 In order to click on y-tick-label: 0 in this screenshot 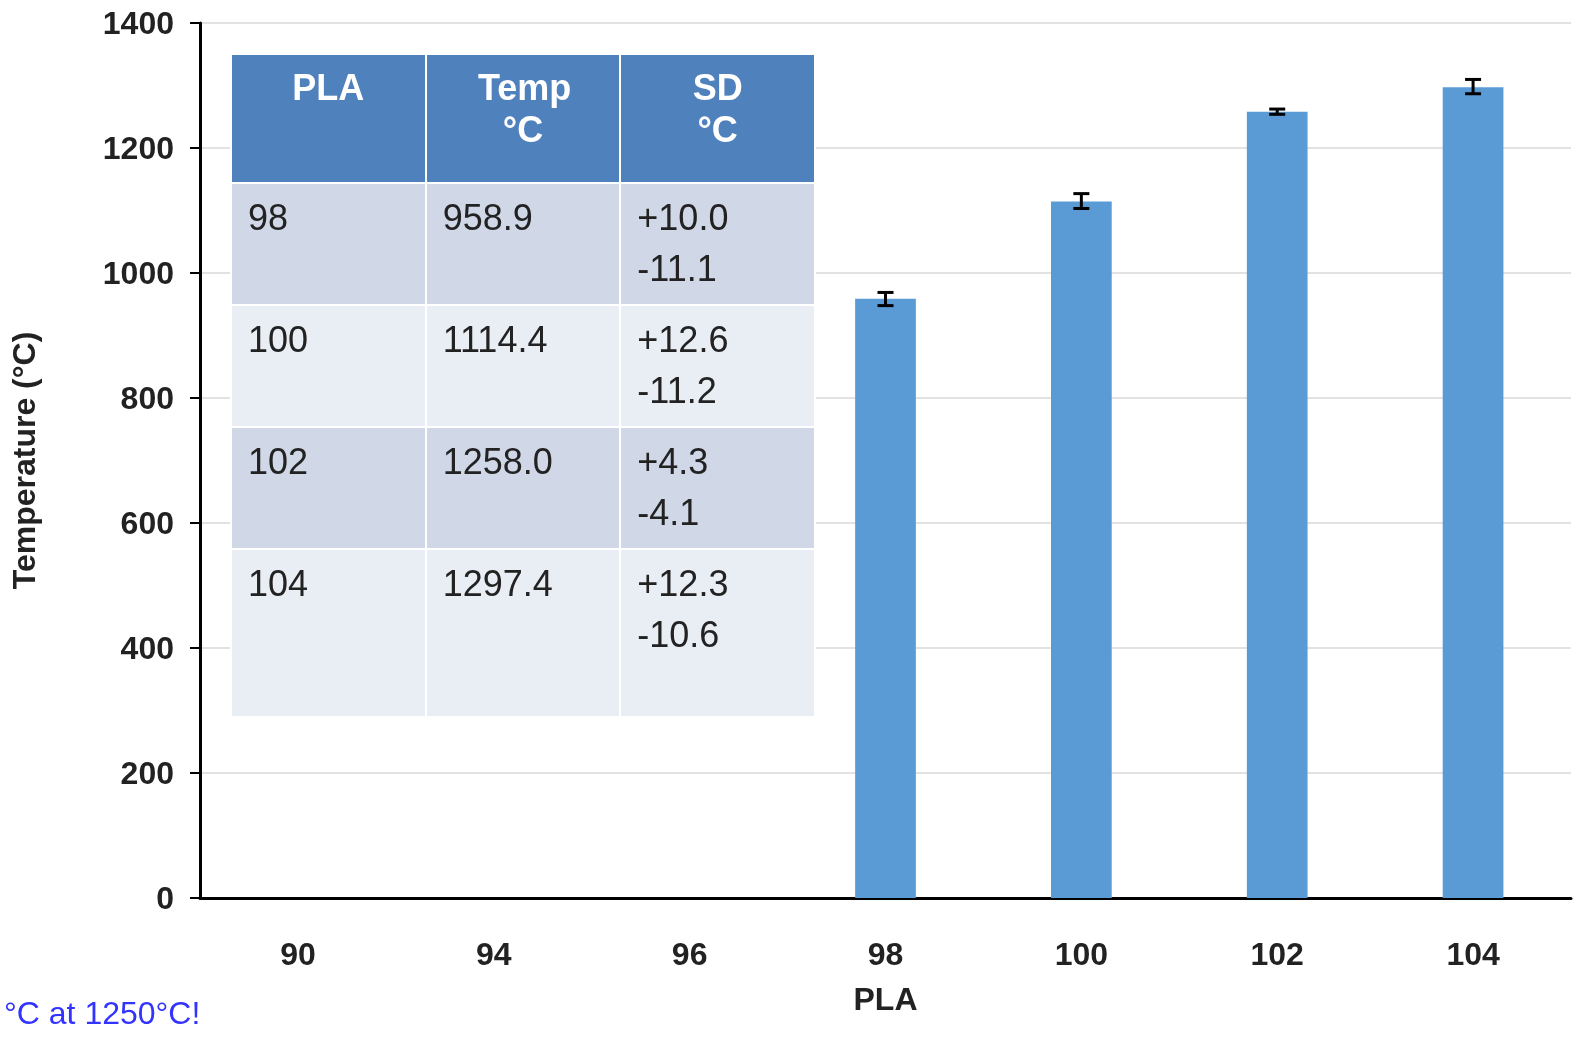, I will do `click(165, 898)`.